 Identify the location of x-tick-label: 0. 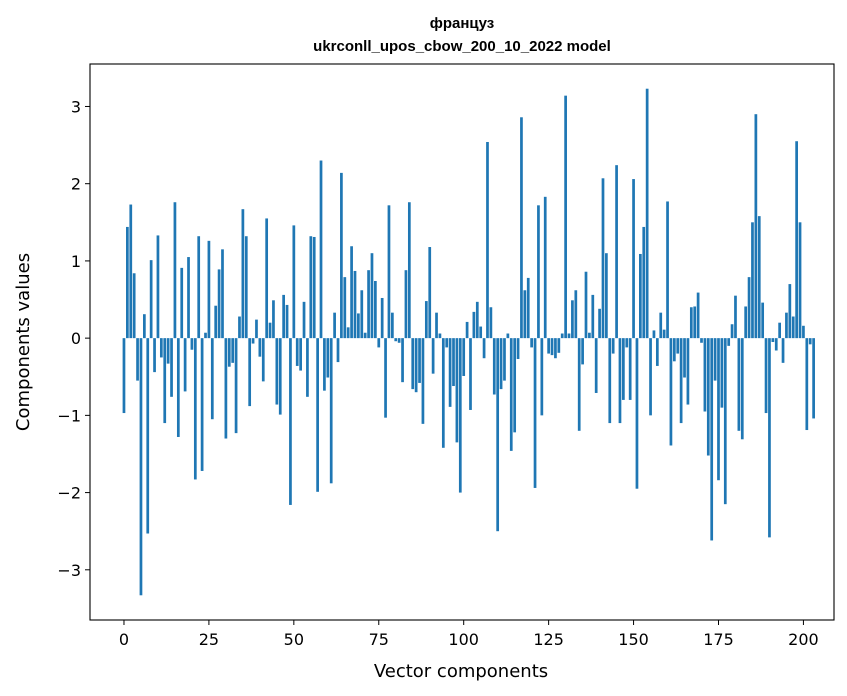
(124, 639).